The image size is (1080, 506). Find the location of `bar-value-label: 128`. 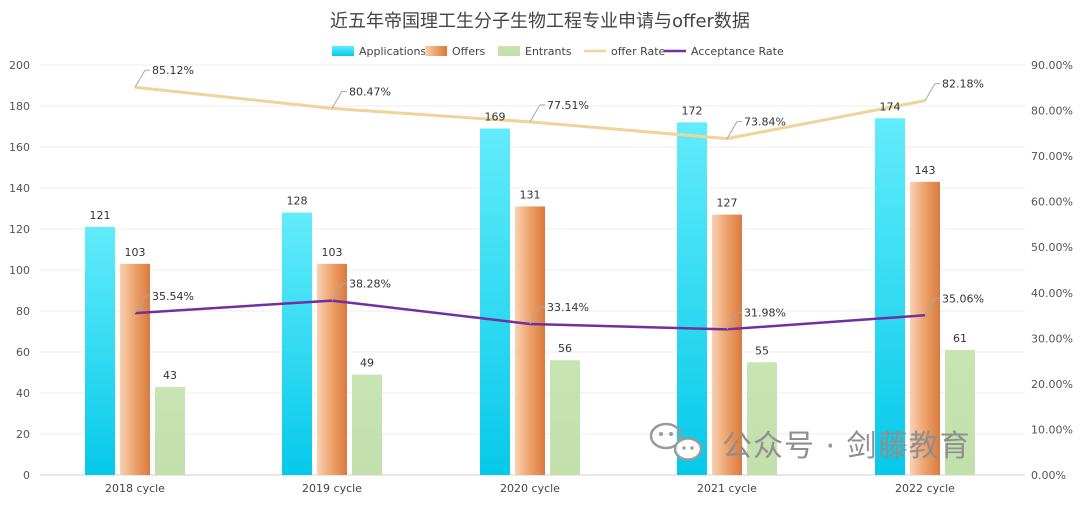

bar-value-label: 128 is located at coordinates (297, 201).